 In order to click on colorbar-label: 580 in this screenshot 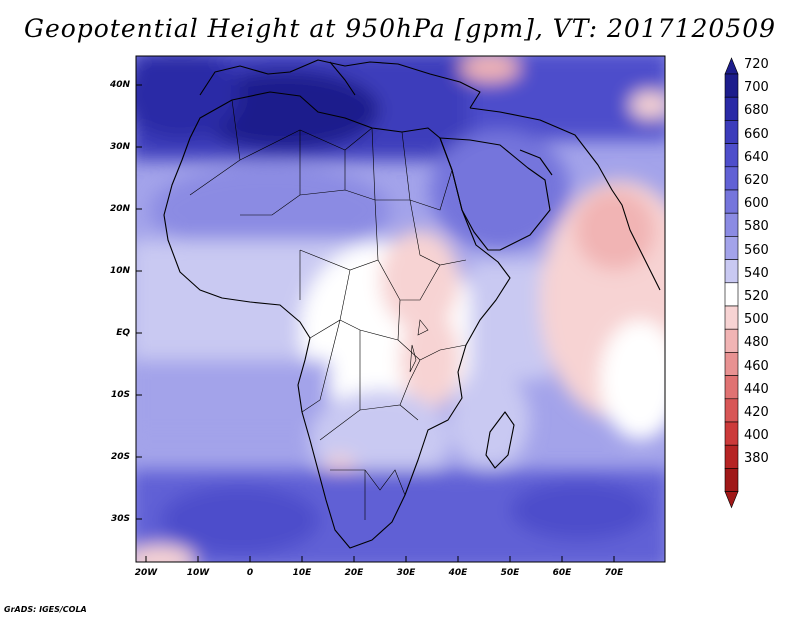, I will do `click(756, 227)`.